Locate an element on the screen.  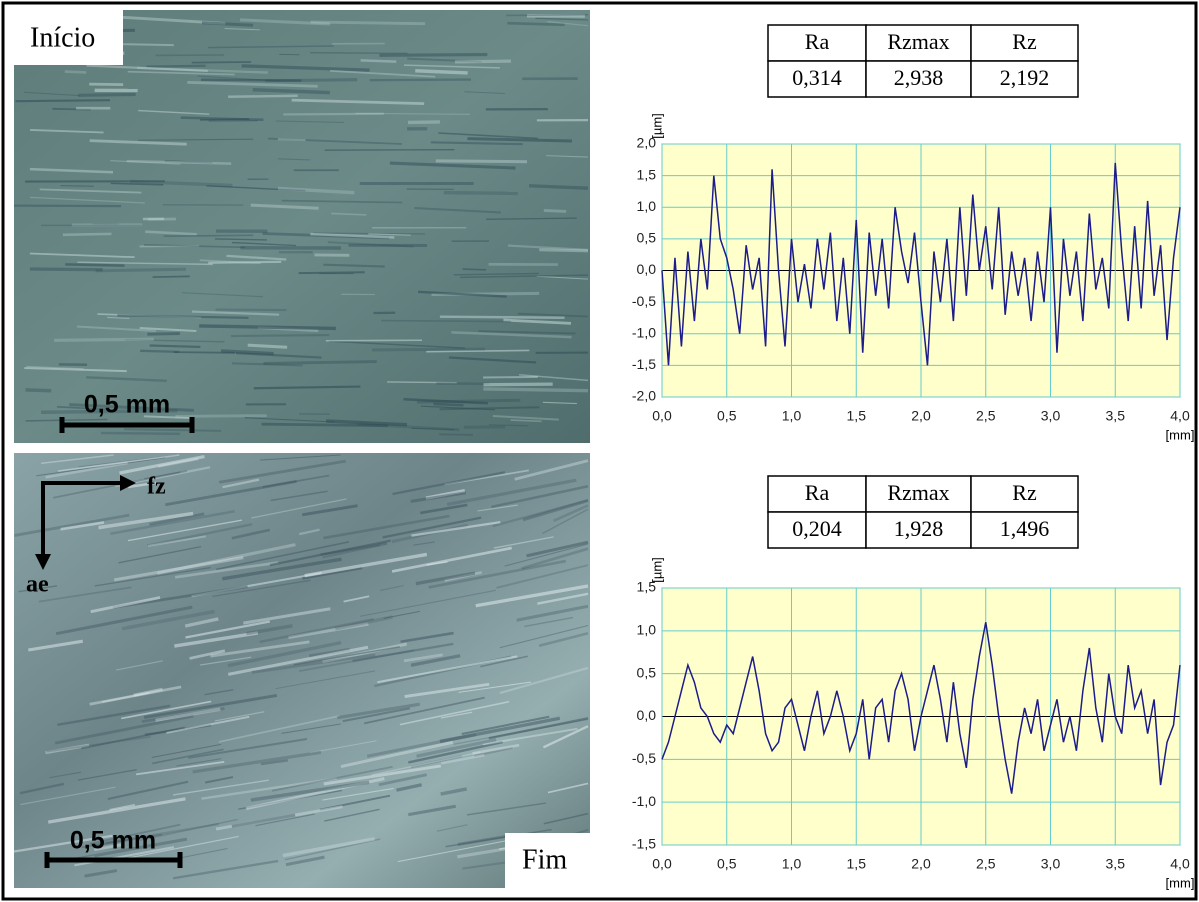
x-tick-label: 0,5 is located at coordinates (727, 864).